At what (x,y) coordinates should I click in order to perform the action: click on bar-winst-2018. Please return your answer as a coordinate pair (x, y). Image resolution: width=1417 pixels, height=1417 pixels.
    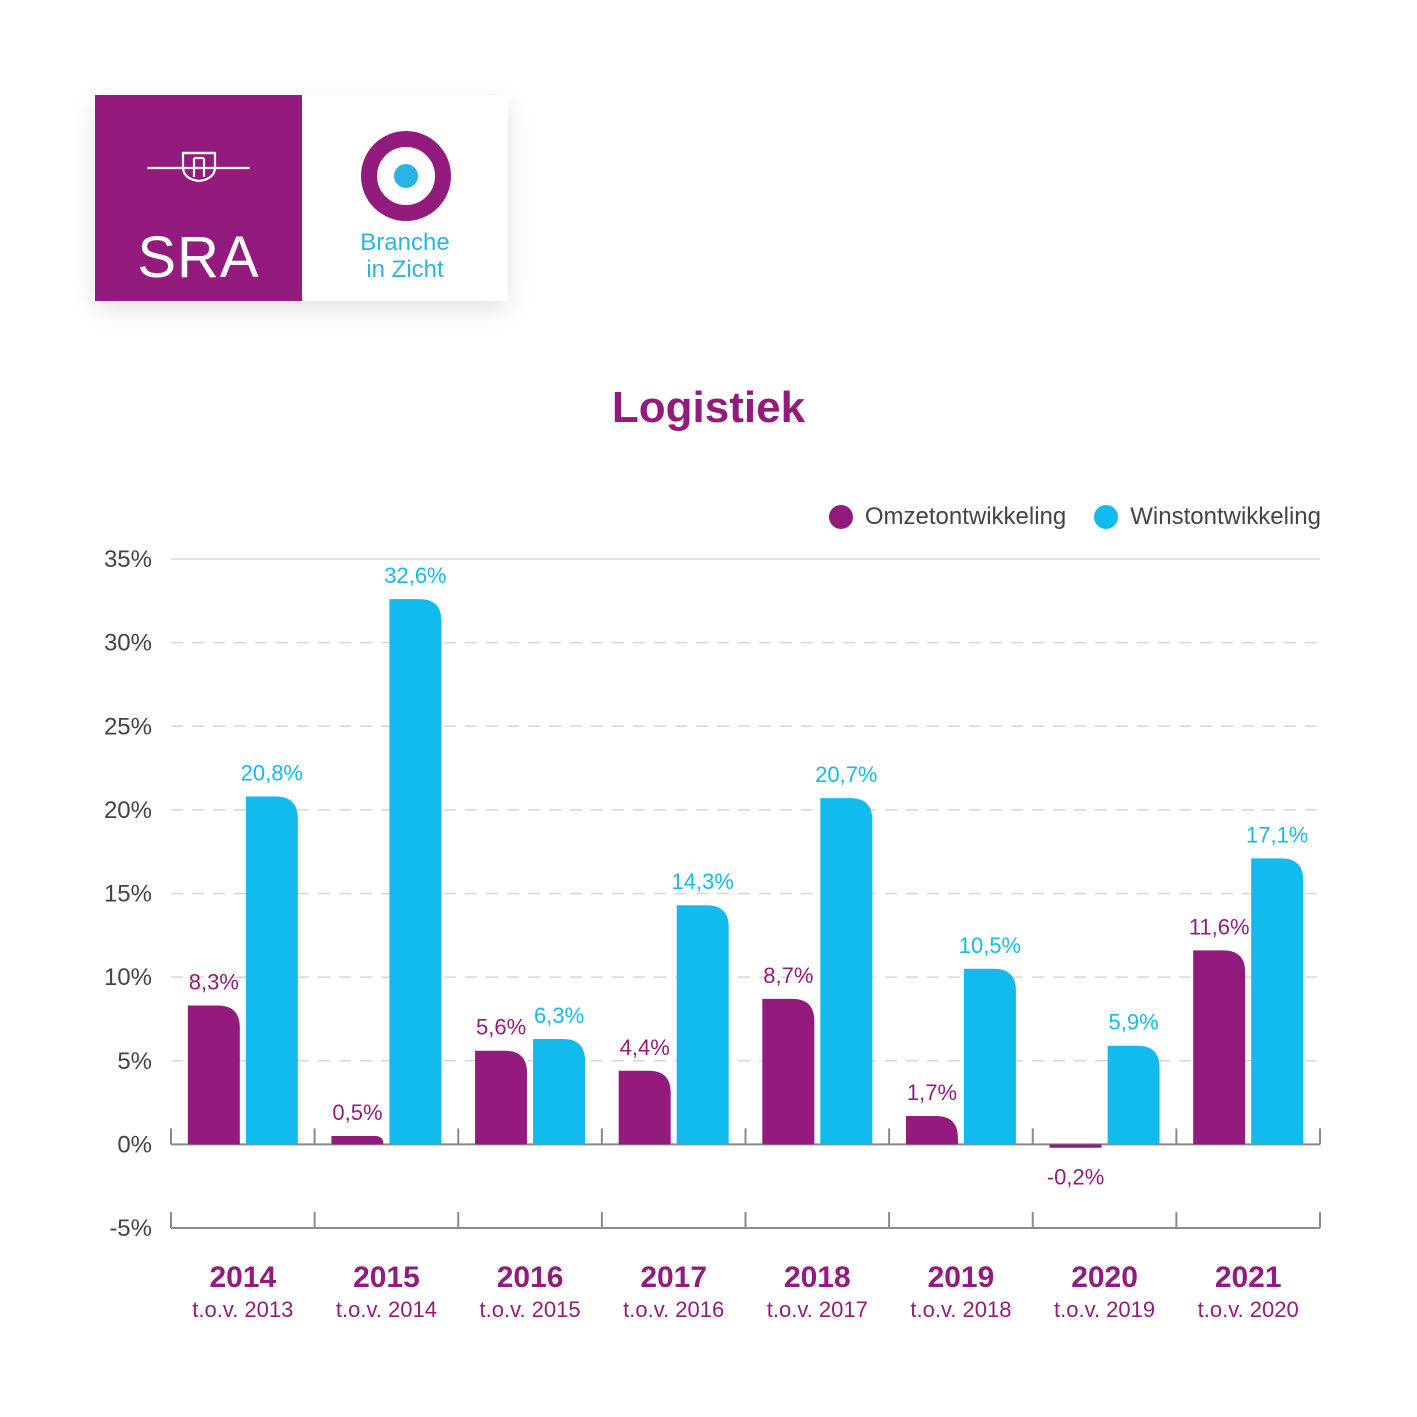
    Looking at the image, I should click on (846, 971).